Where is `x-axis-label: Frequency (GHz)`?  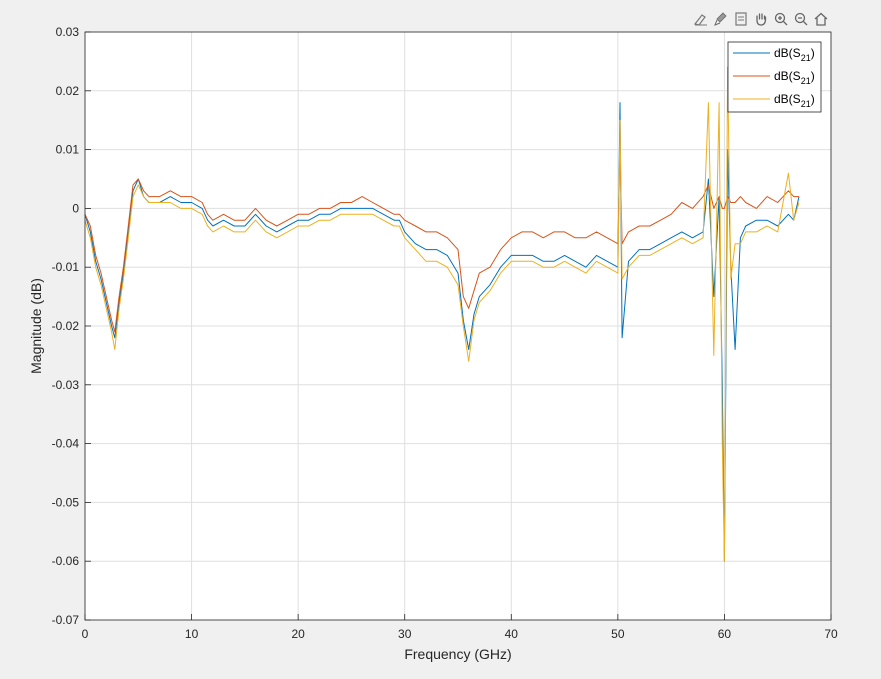 x-axis-label: Frequency (GHz) is located at coordinates (457, 654).